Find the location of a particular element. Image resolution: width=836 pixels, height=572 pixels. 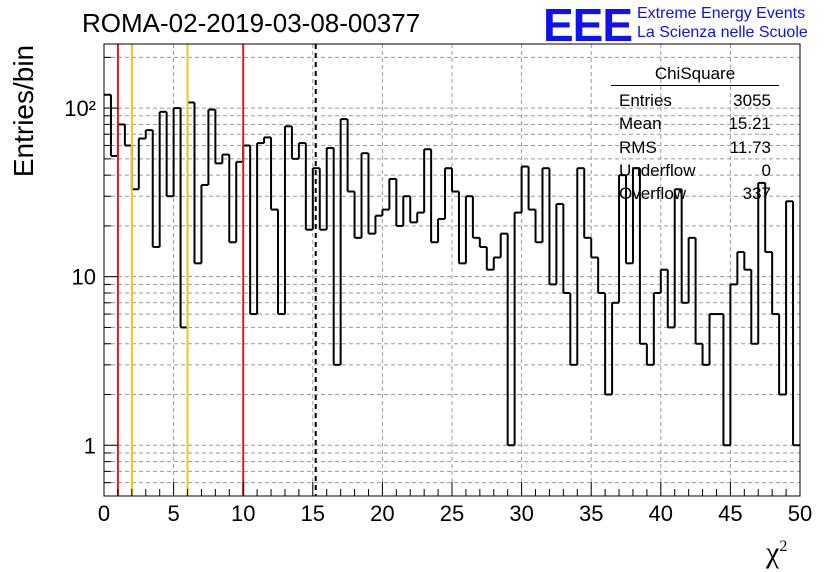

x-tick-label: 5 is located at coordinates (173, 513).